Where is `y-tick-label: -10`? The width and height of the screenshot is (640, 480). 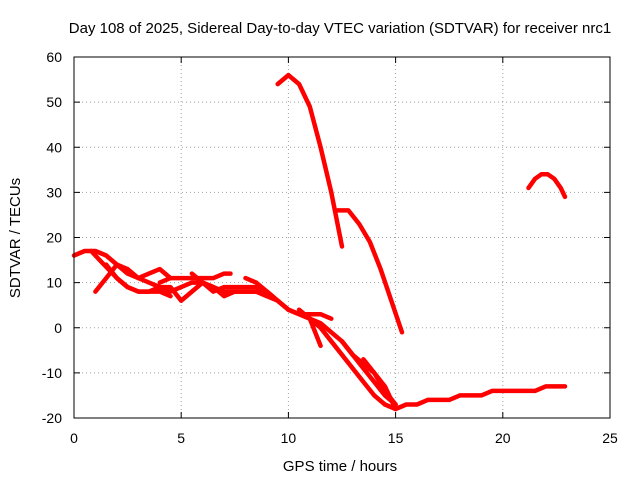 y-tick-label: -10 is located at coordinates (52, 373).